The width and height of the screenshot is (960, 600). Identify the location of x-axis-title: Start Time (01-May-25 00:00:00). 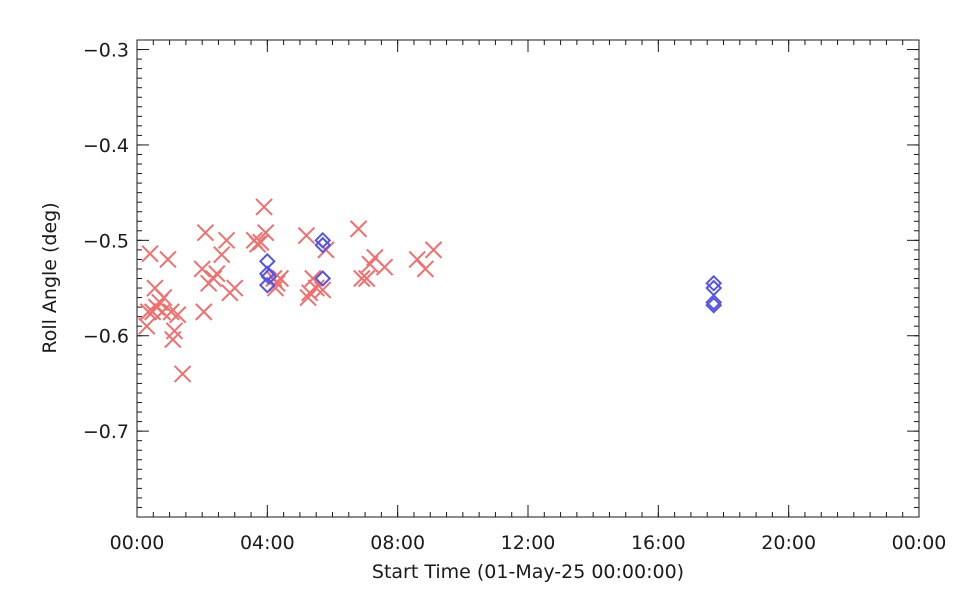
(528, 572).